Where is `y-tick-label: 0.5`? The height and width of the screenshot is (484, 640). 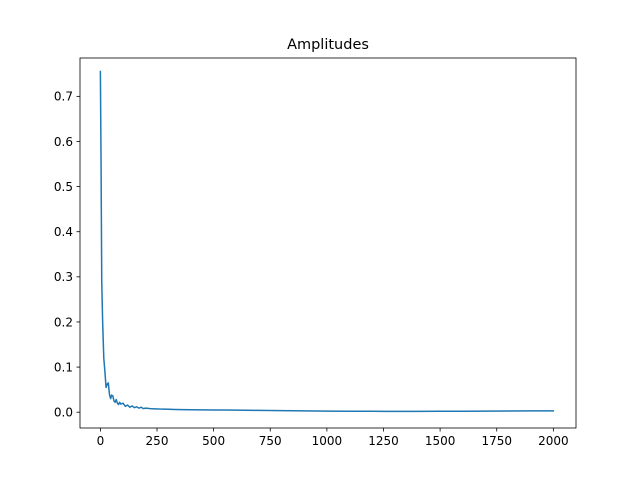
y-tick-label: 0.5 is located at coordinates (63, 187).